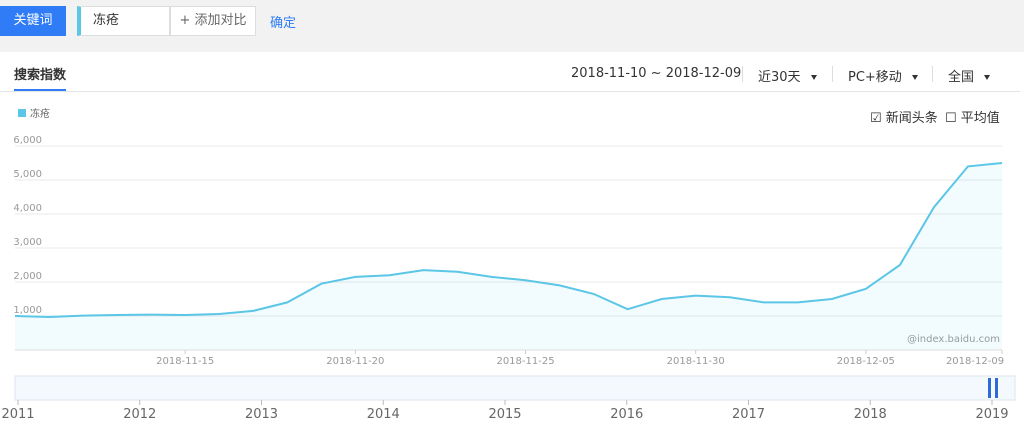  What do you see at coordinates (980, 118) in the screenshot?
I see `check-label: 平均值` at bounding box center [980, 118].